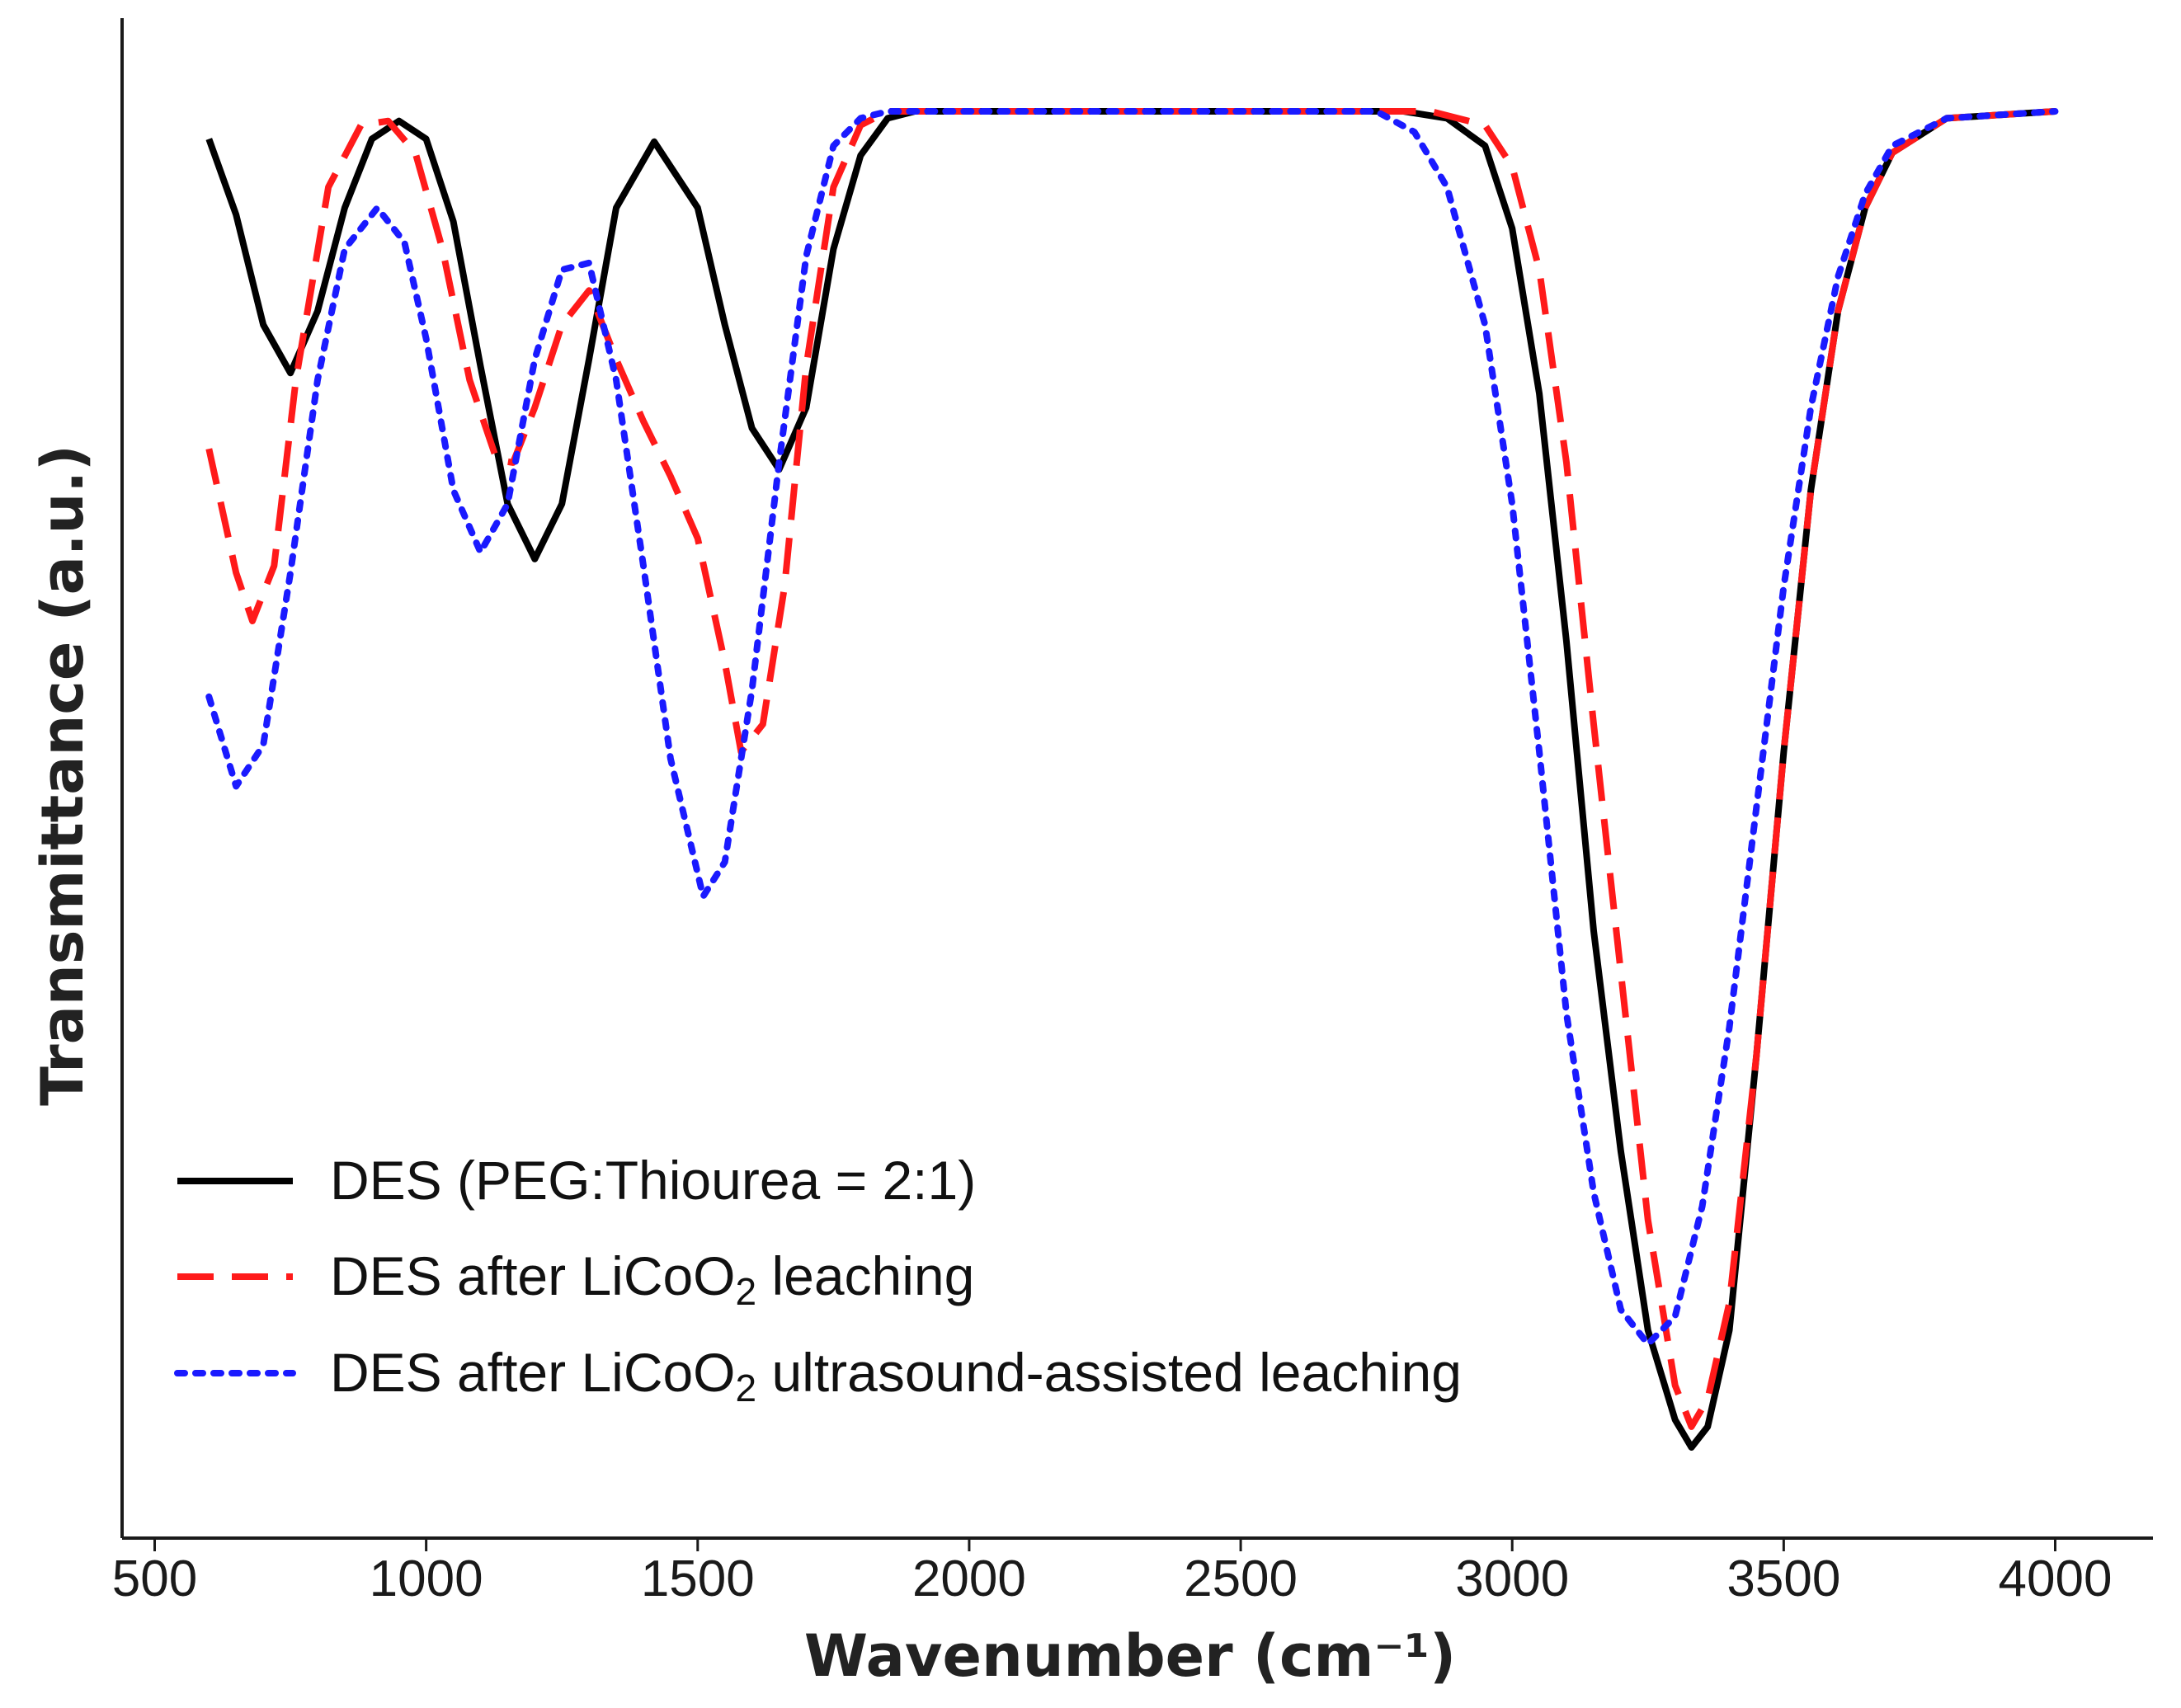 The height and width of the screenshot is (1708, 2181). I want to click on x-tick-label: 2500, so click(1241, 1578).